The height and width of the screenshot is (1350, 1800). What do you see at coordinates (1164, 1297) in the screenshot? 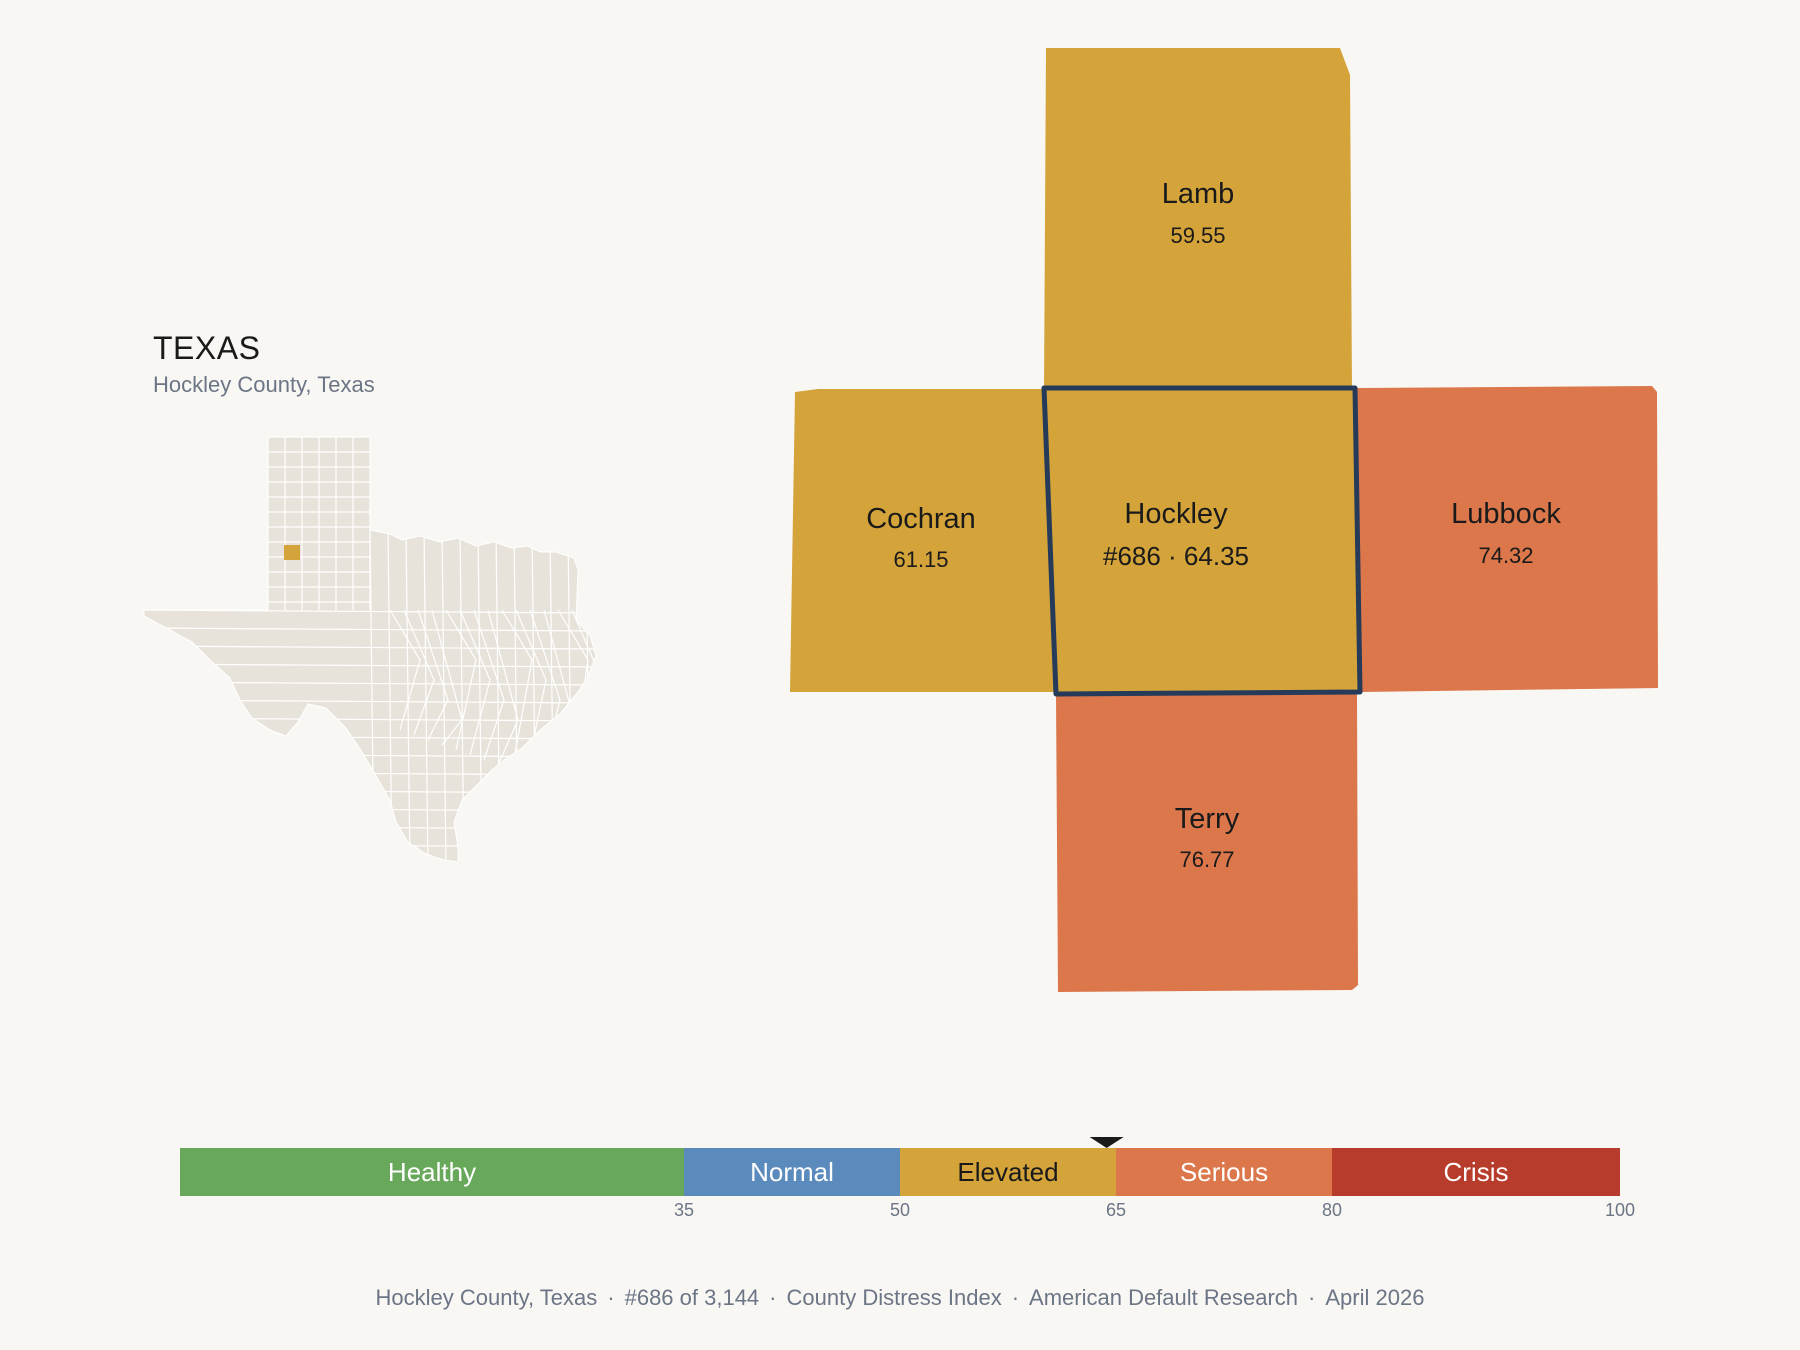
I see `footer-source: American Default Research` at bounding box center [1164, 1297].